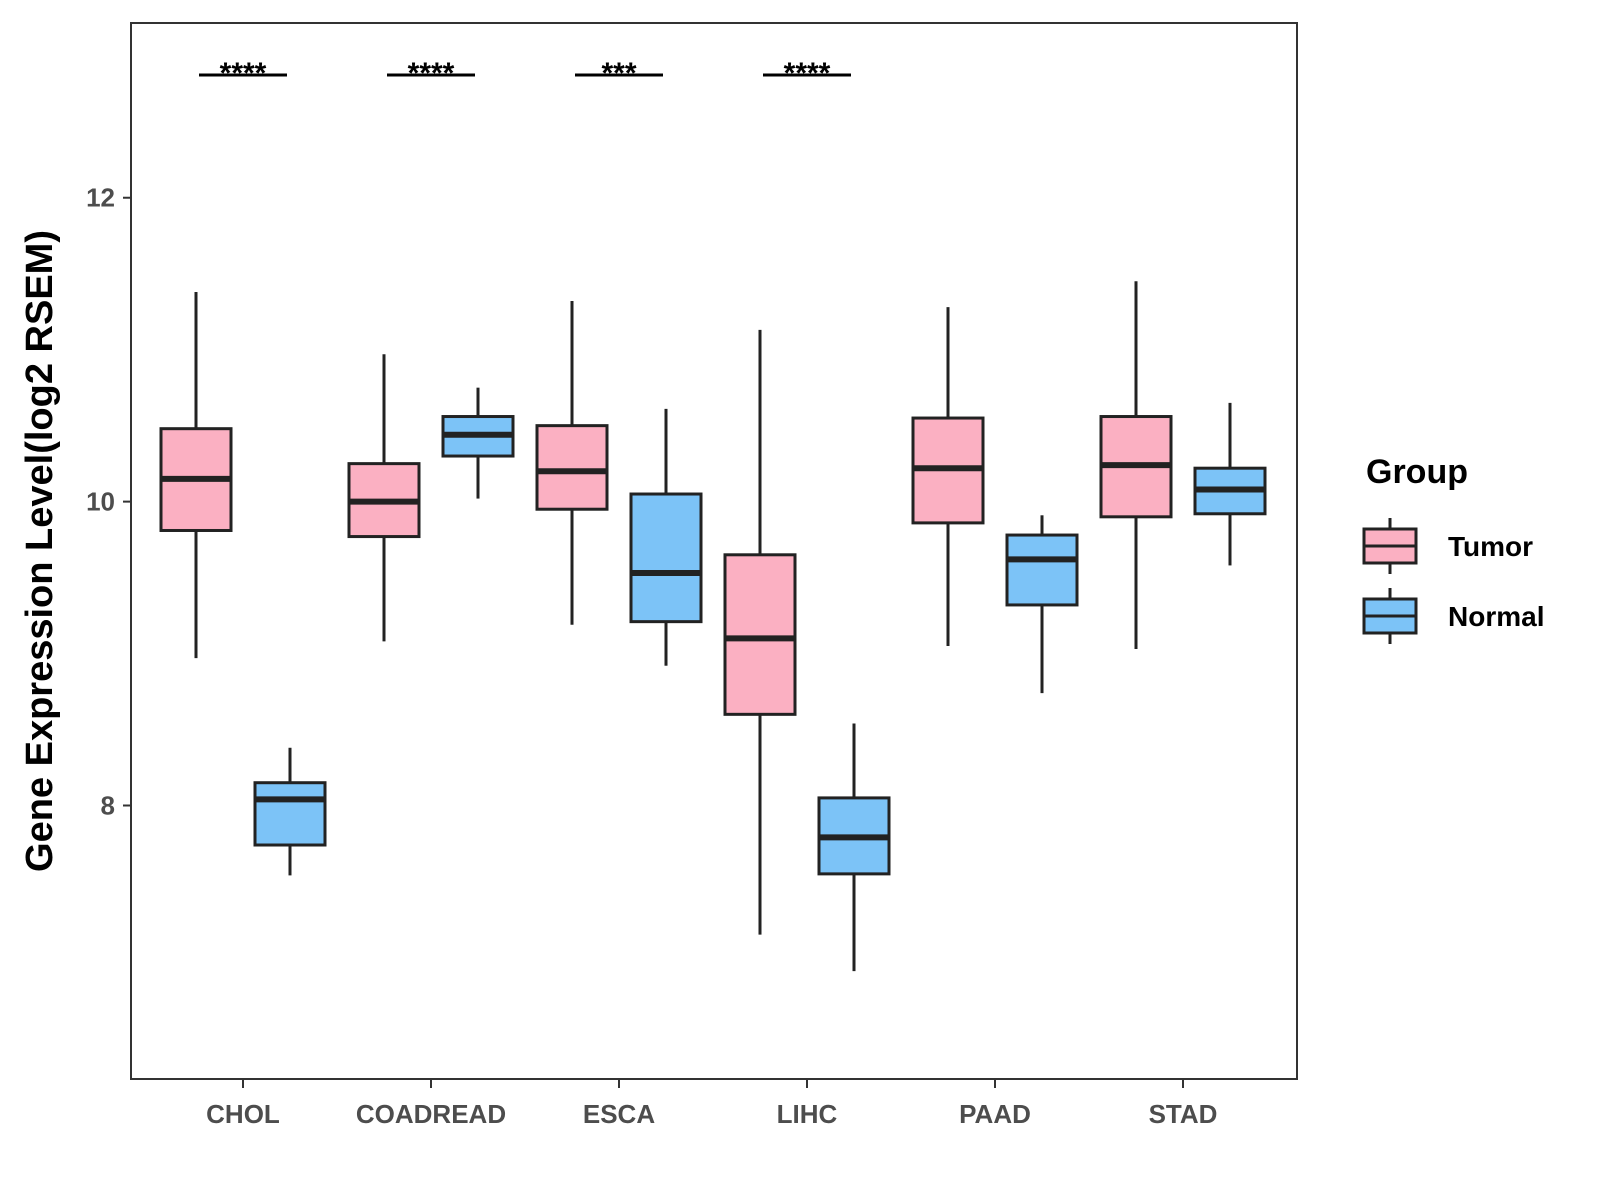  Describe the element at coordinates (431, 1114) in the screenshot. I see `x-tick-label: COADREAD` at that location.